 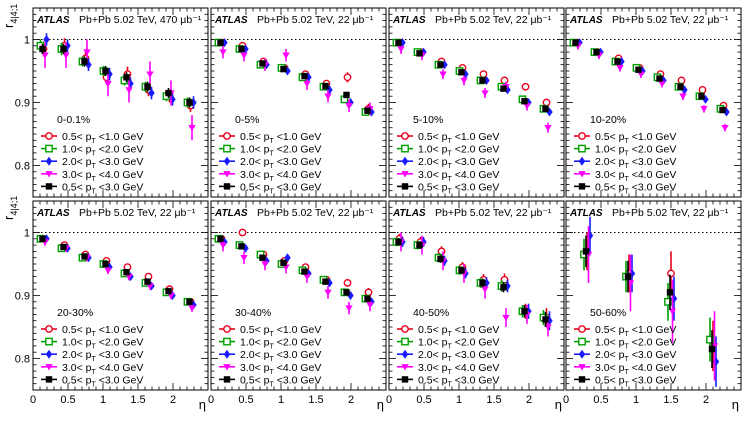 What do you see at coordinates (281, 400) in the screenshot?
I see `x-tick-label: 1` at bounding box center [281, 400].